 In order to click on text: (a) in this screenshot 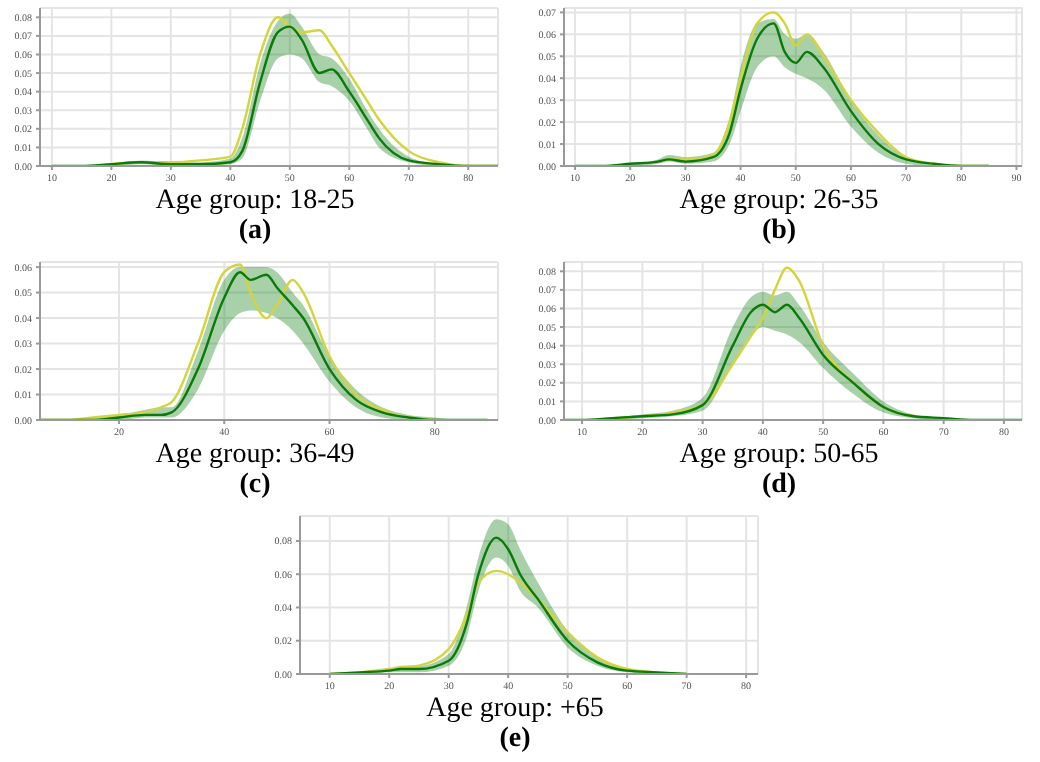, I will do `click(255, 232)`.